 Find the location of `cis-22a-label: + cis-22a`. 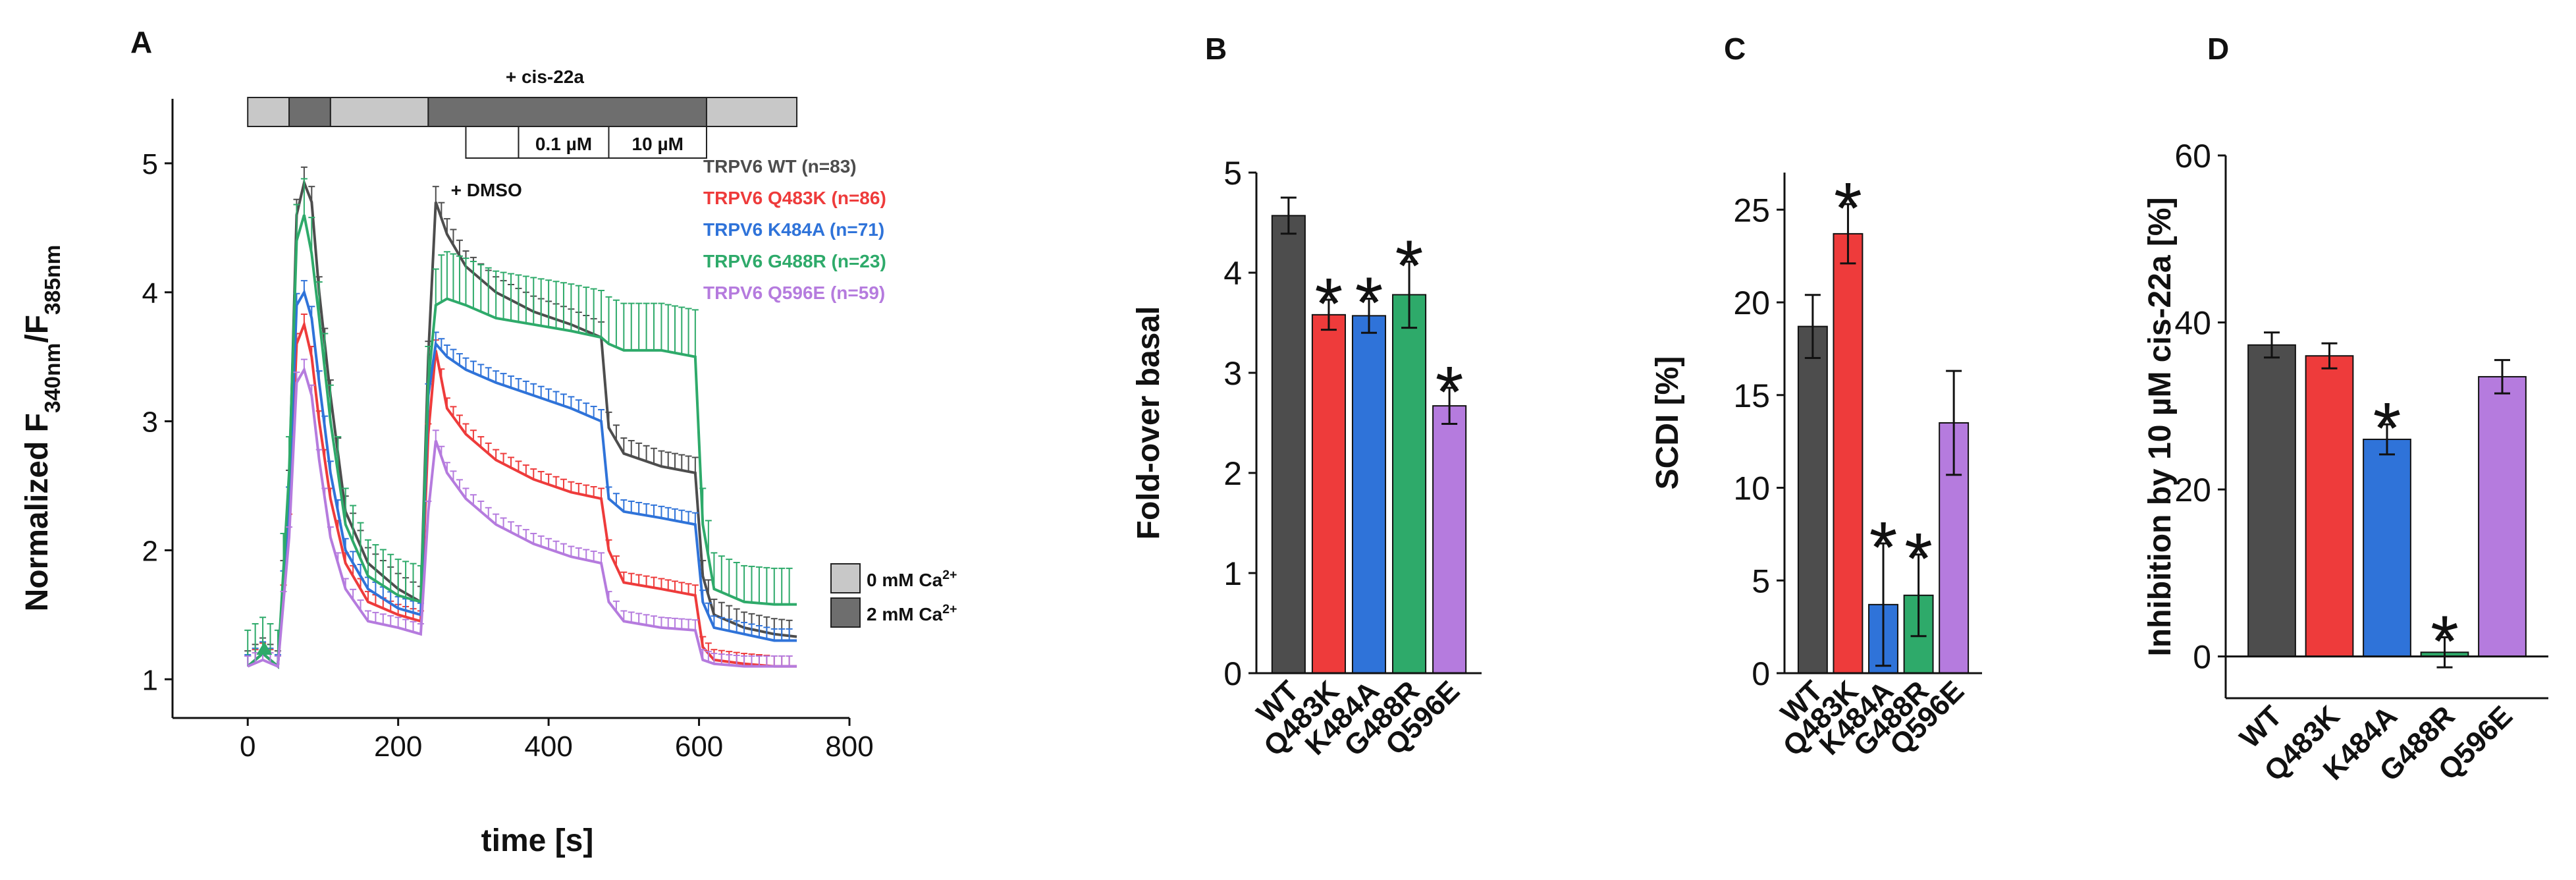

cis-22a-label: + cis-22a is located at coordinates (545, 77).